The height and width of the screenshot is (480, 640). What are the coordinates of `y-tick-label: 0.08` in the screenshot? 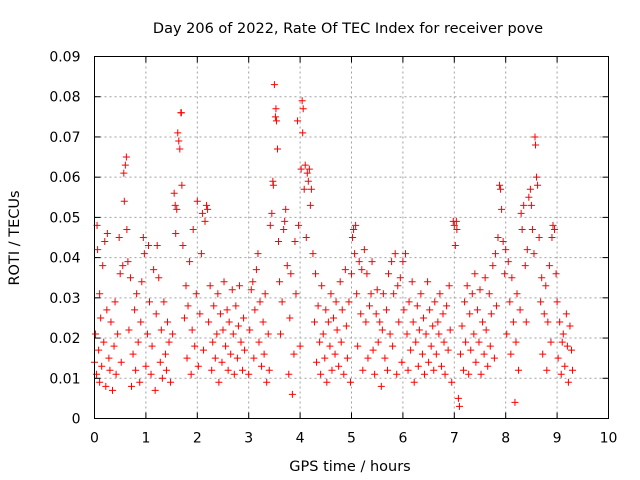 It's located at (64, 98).